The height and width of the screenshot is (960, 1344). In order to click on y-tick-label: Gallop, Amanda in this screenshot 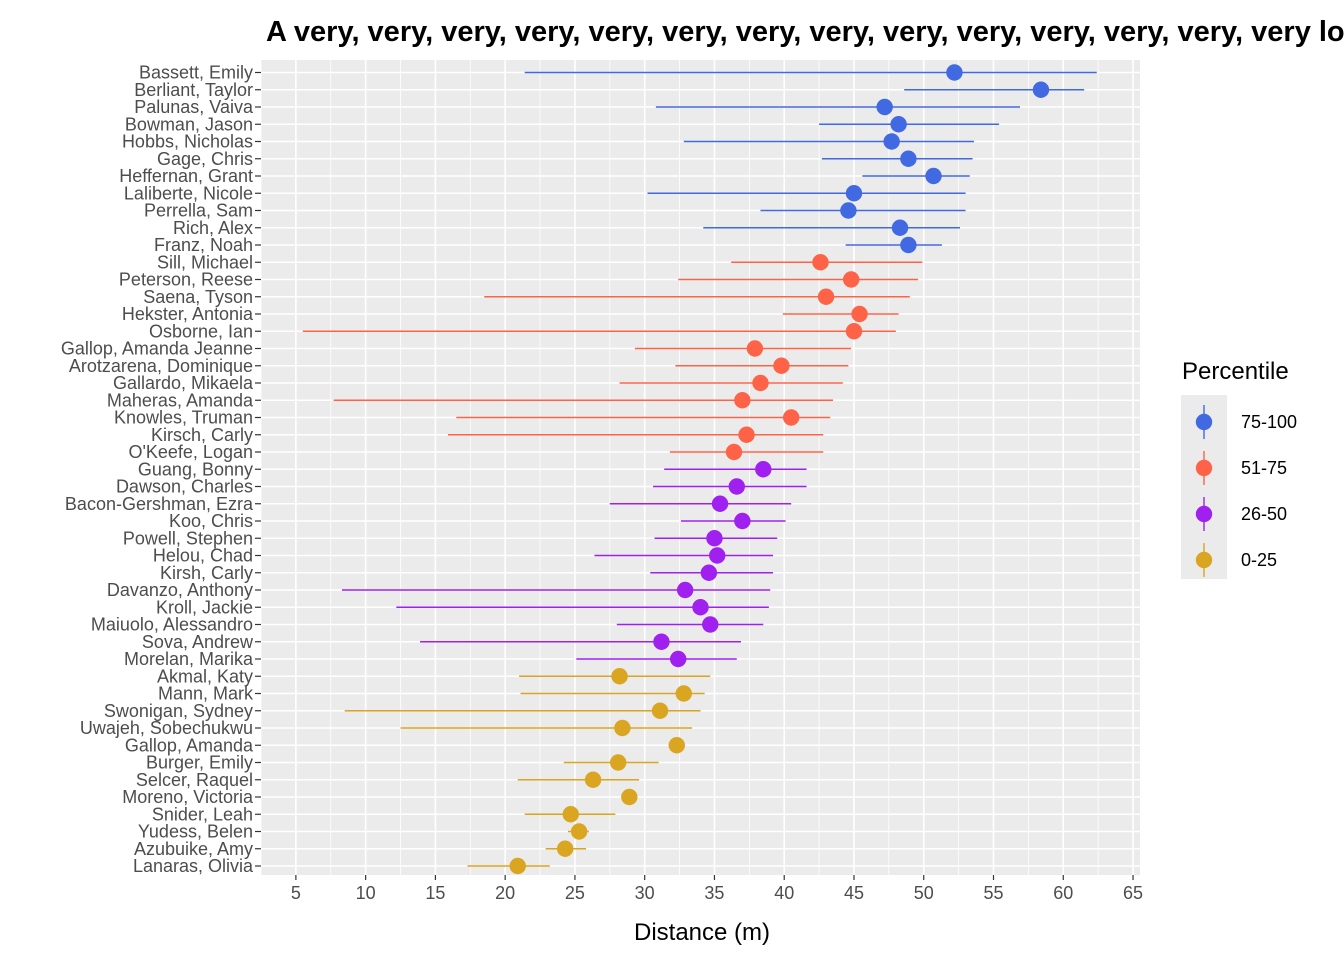, I will do `click(189, 745)`.